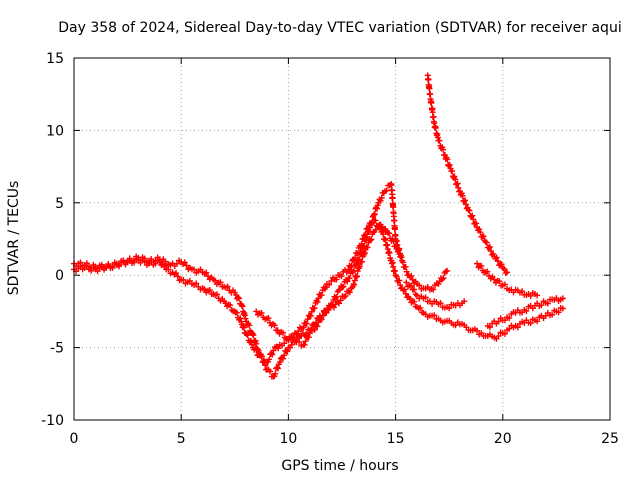 The width and height of the screenshot is (640, 480). What do you see at coordinates (288, 439) in the screenshot?
I see `x-tick-label: 10` at bounding box center [288, 439].